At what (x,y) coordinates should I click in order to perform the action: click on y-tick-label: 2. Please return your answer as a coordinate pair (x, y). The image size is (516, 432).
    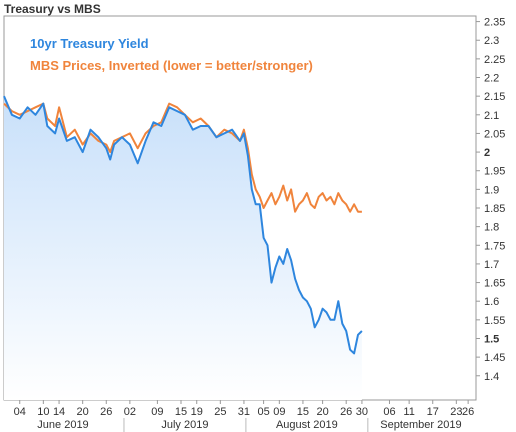
    Looking at the image, I should click on (487, 153).